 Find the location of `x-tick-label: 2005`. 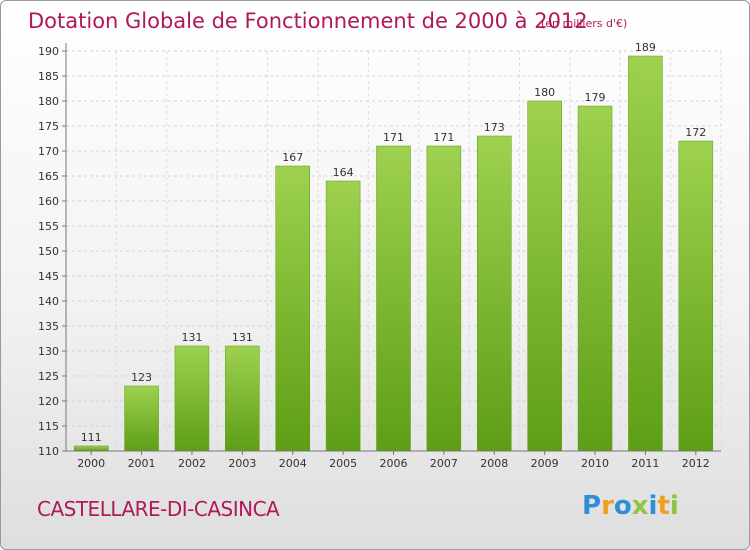

x-tick-label: 2005 is located at coordinates (343, 463).